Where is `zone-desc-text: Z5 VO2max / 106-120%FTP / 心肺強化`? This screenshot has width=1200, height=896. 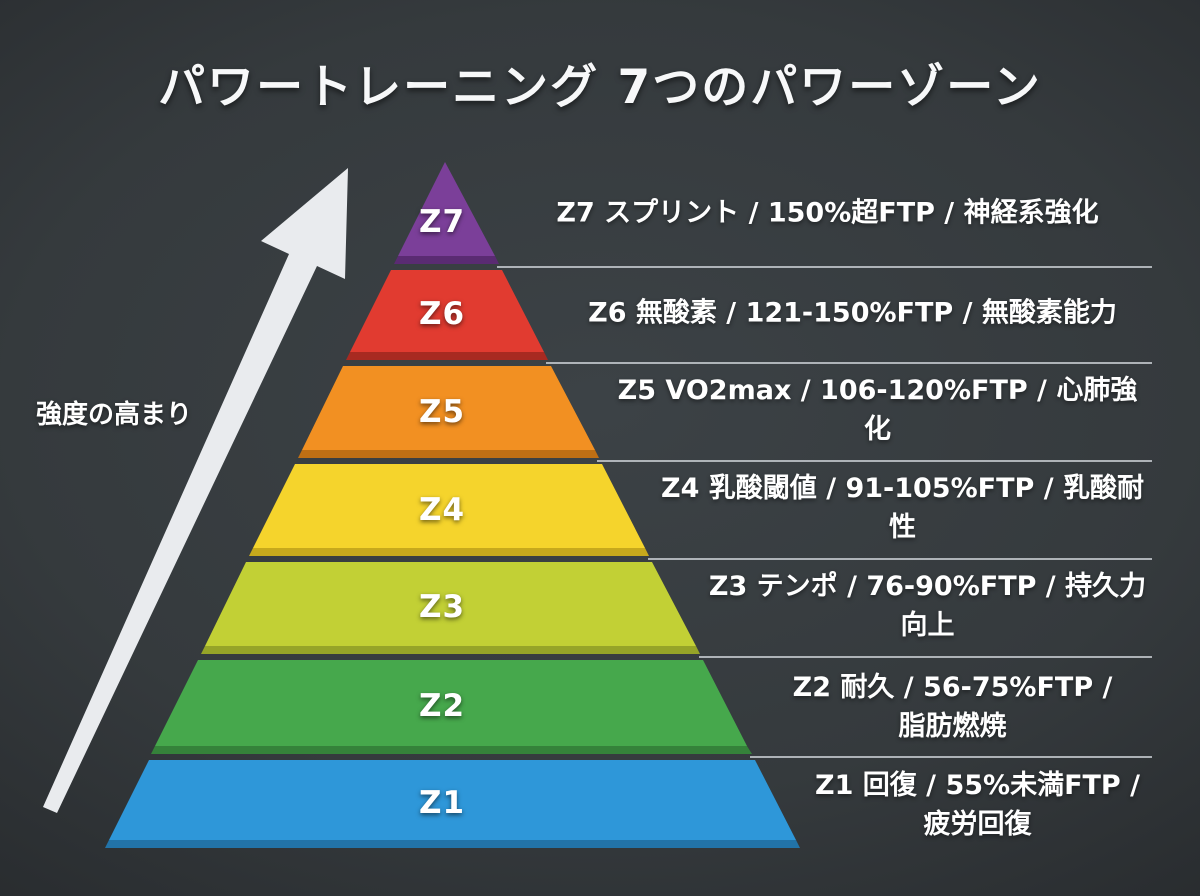
zone-desc-text: Z5 VO2max / 106-120%FTP / 心肺強化 is located at coordinates (877, 409).